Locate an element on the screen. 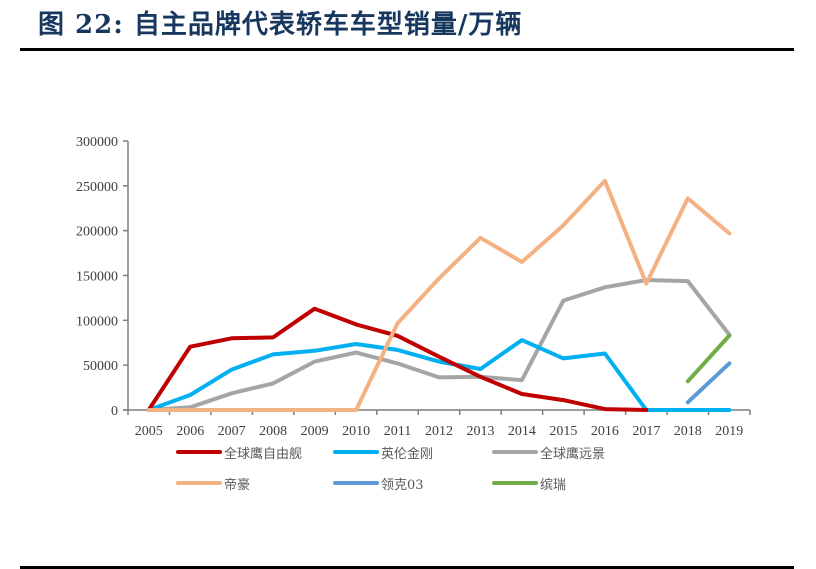 This screenshot has width=816, height=569. x-tick-label: 2006 is located at coordinates (190, 431).